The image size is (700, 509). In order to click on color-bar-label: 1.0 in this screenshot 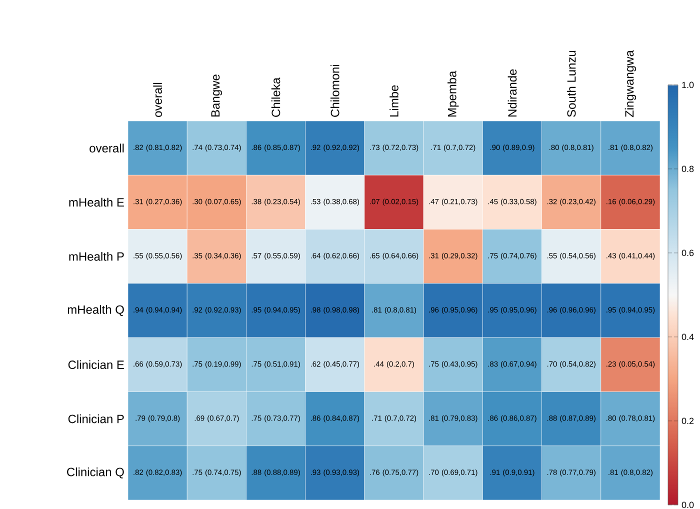, I will do `click(688, 85)`.